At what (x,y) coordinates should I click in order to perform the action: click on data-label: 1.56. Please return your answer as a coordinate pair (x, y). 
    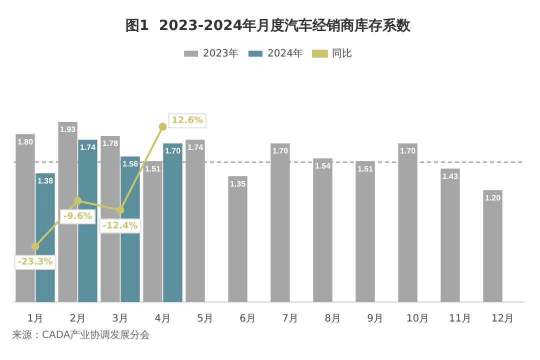
    Looking at the image, I should click on (130, 164).